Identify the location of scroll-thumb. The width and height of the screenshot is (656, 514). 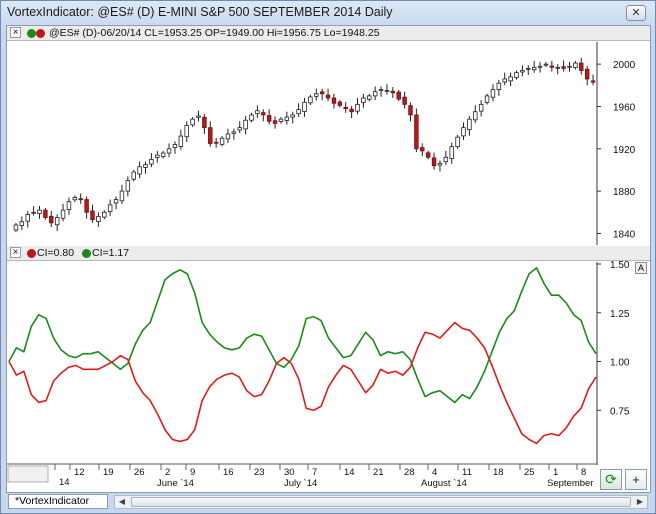
(381, 502).